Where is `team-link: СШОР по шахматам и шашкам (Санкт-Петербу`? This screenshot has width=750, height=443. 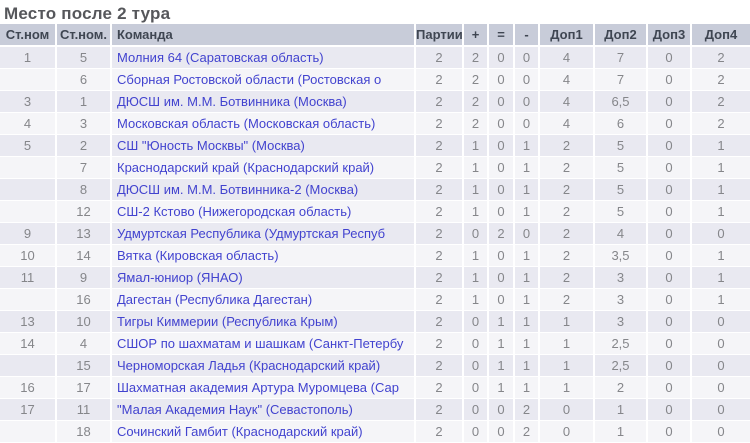 team-link: СШОР по шахматам и шашкам (Санкт-Петербу is located at coordinates (260, 343).